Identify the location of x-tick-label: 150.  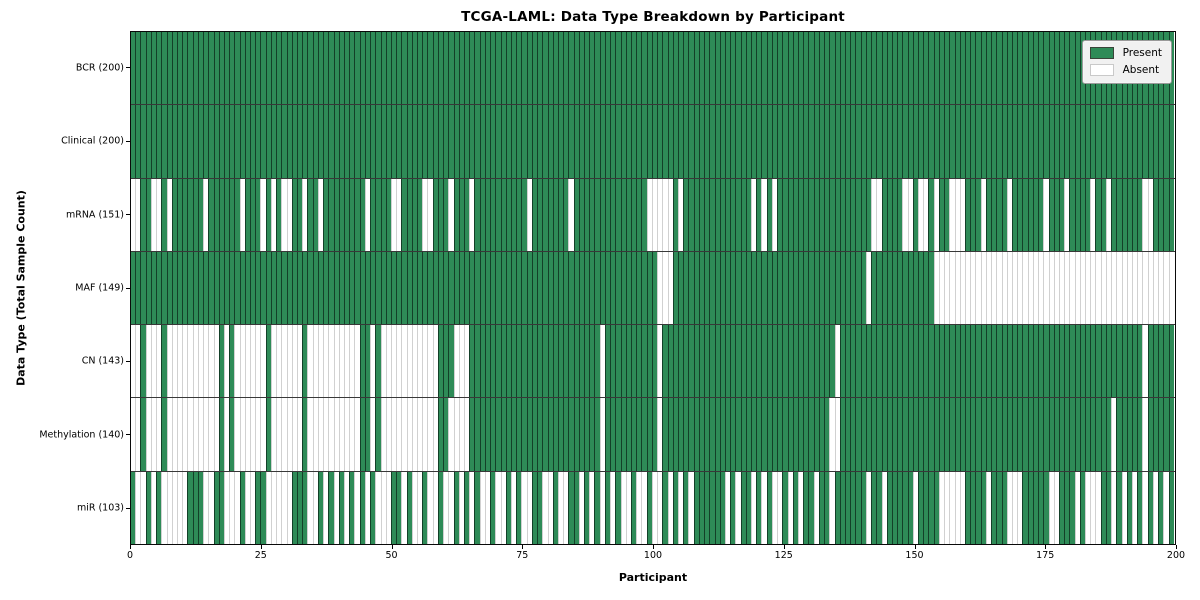
(914, 555).